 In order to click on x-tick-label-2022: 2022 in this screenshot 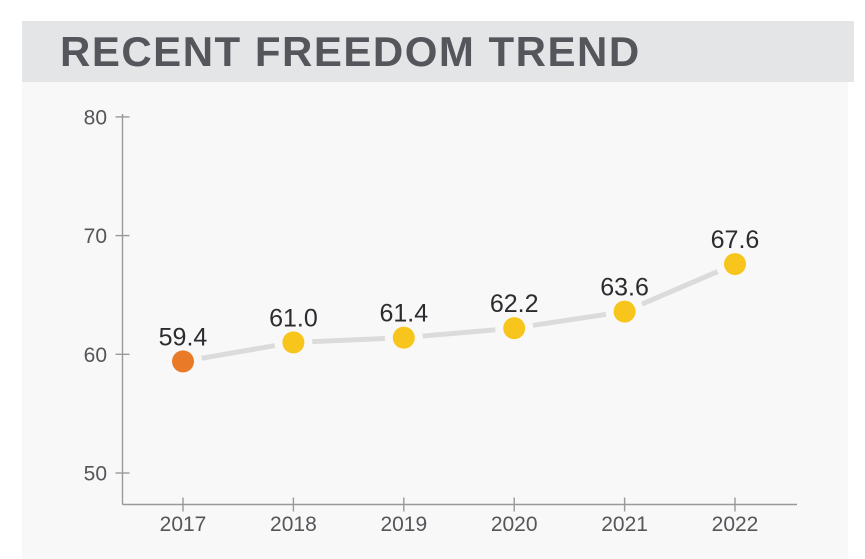, I will do `click(735, 524)`.